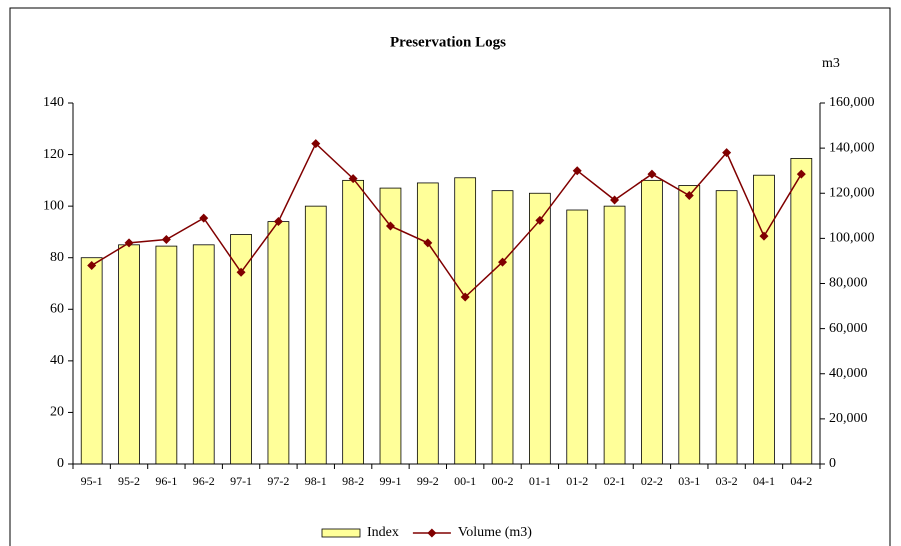 This screenshot has height=546, width=901. What do you see at coordinates (53, 205) in the screenshot?
I see `y-tick-label: 100` at bounding box center [53, 205].